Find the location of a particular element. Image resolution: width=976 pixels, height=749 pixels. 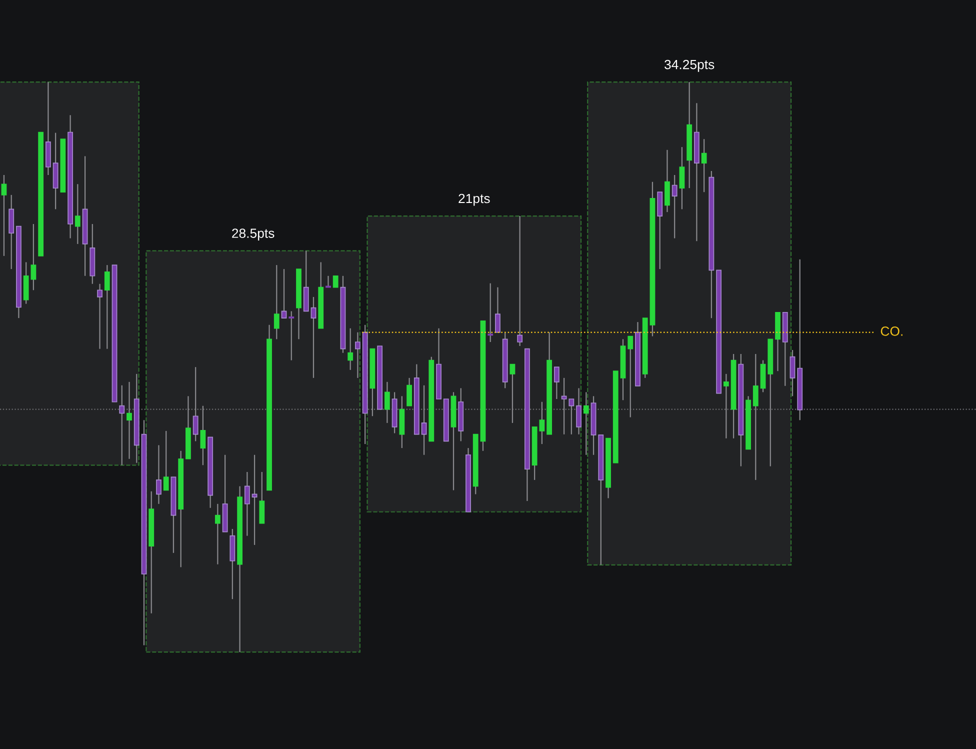

text: 34.25pts is located at coordinates (689, 66).